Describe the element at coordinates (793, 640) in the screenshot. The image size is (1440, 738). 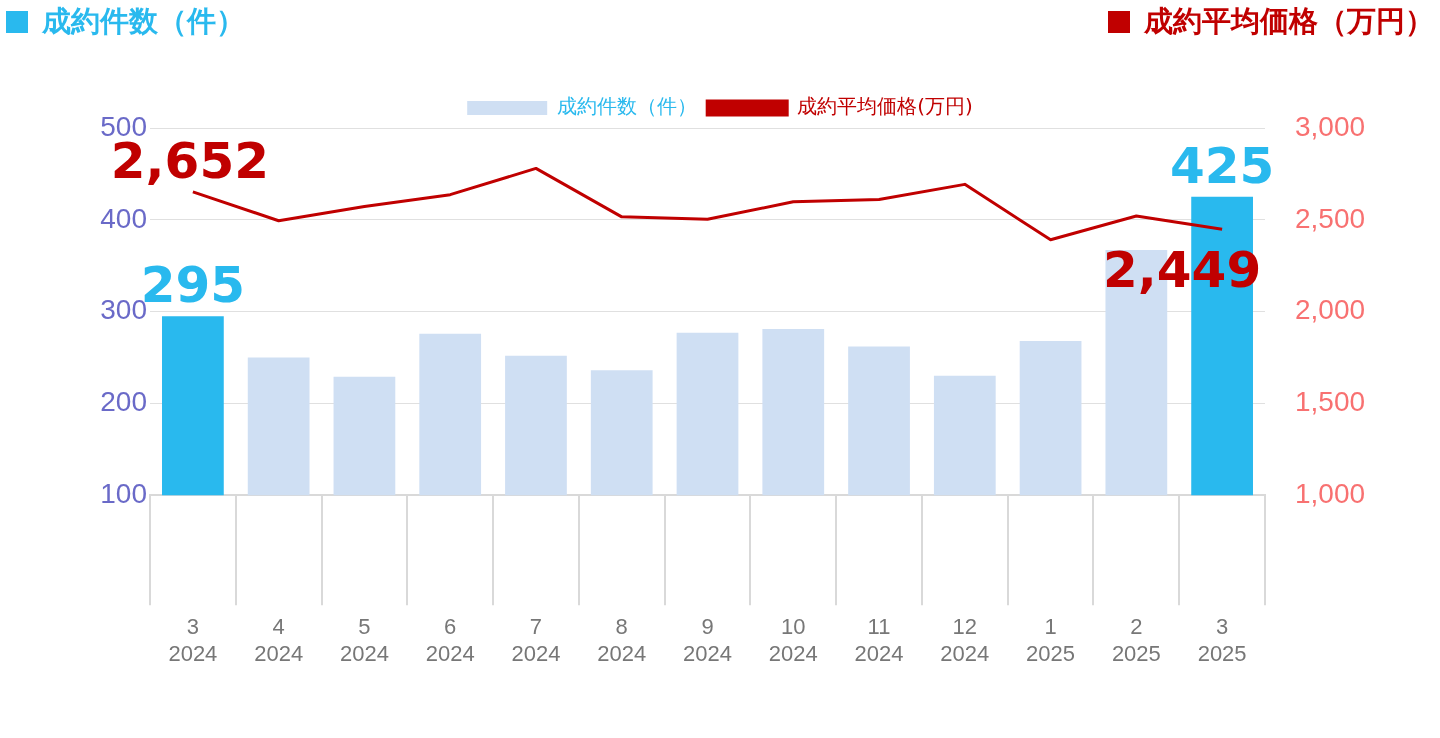
I see `x-tick-label: 10 2024` at that location.